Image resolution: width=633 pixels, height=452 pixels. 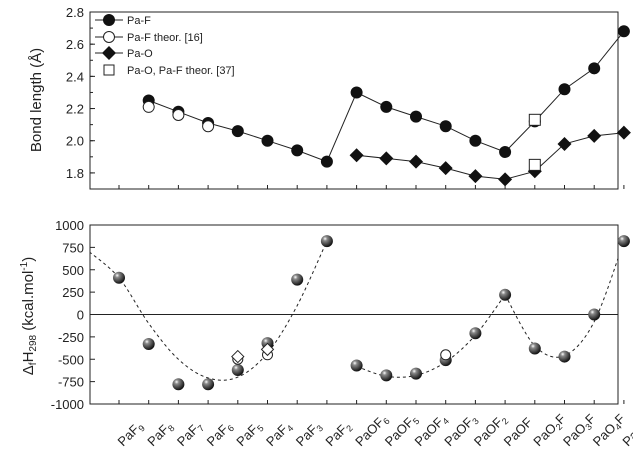 What do you see at coordinates (71, 359) in the screenshot?
I see `bottom-y-tick-label: -500` at bounding box center [71, 359].